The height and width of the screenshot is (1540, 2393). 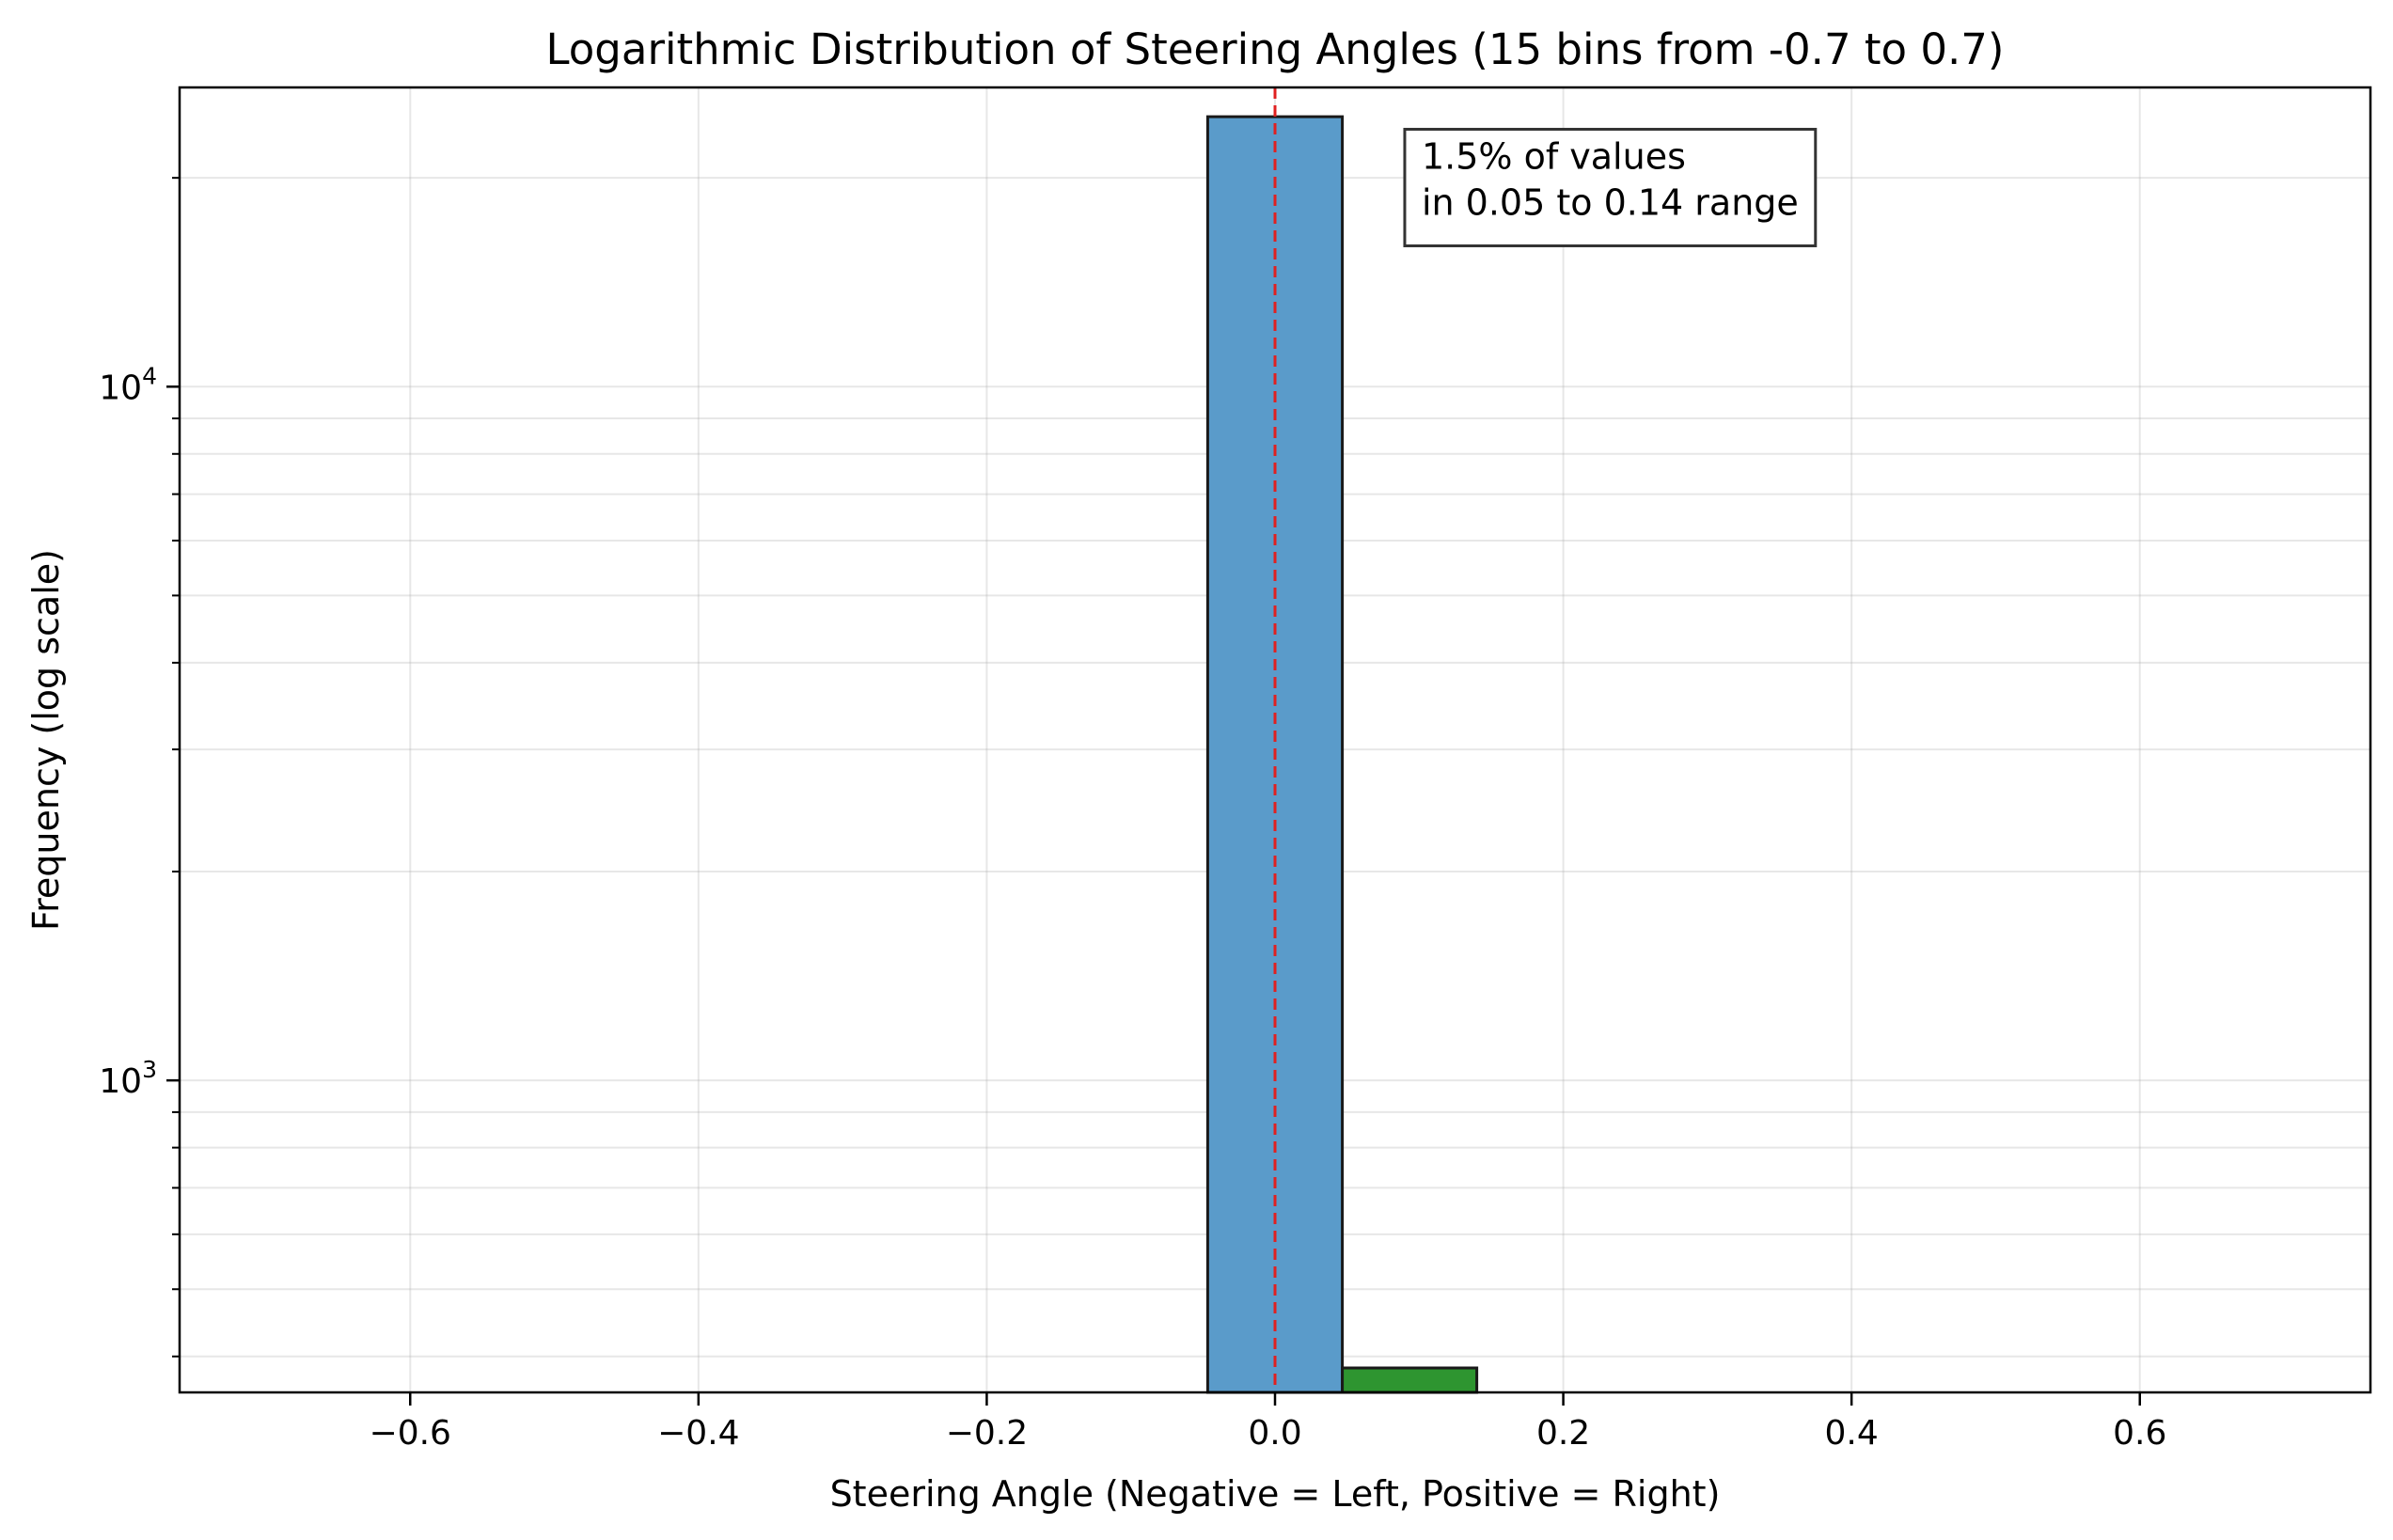 I want to click on y-axis-label: Frequency (log scale), so click(x=46, y=740).